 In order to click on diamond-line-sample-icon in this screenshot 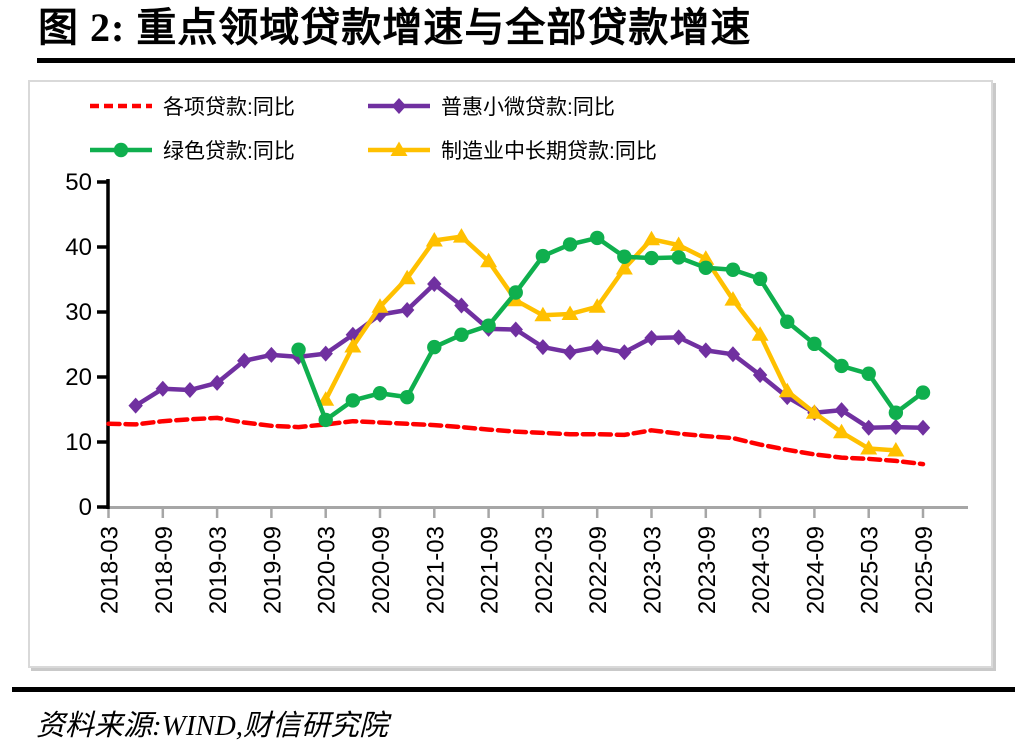, I will do `click(399, 106)`.